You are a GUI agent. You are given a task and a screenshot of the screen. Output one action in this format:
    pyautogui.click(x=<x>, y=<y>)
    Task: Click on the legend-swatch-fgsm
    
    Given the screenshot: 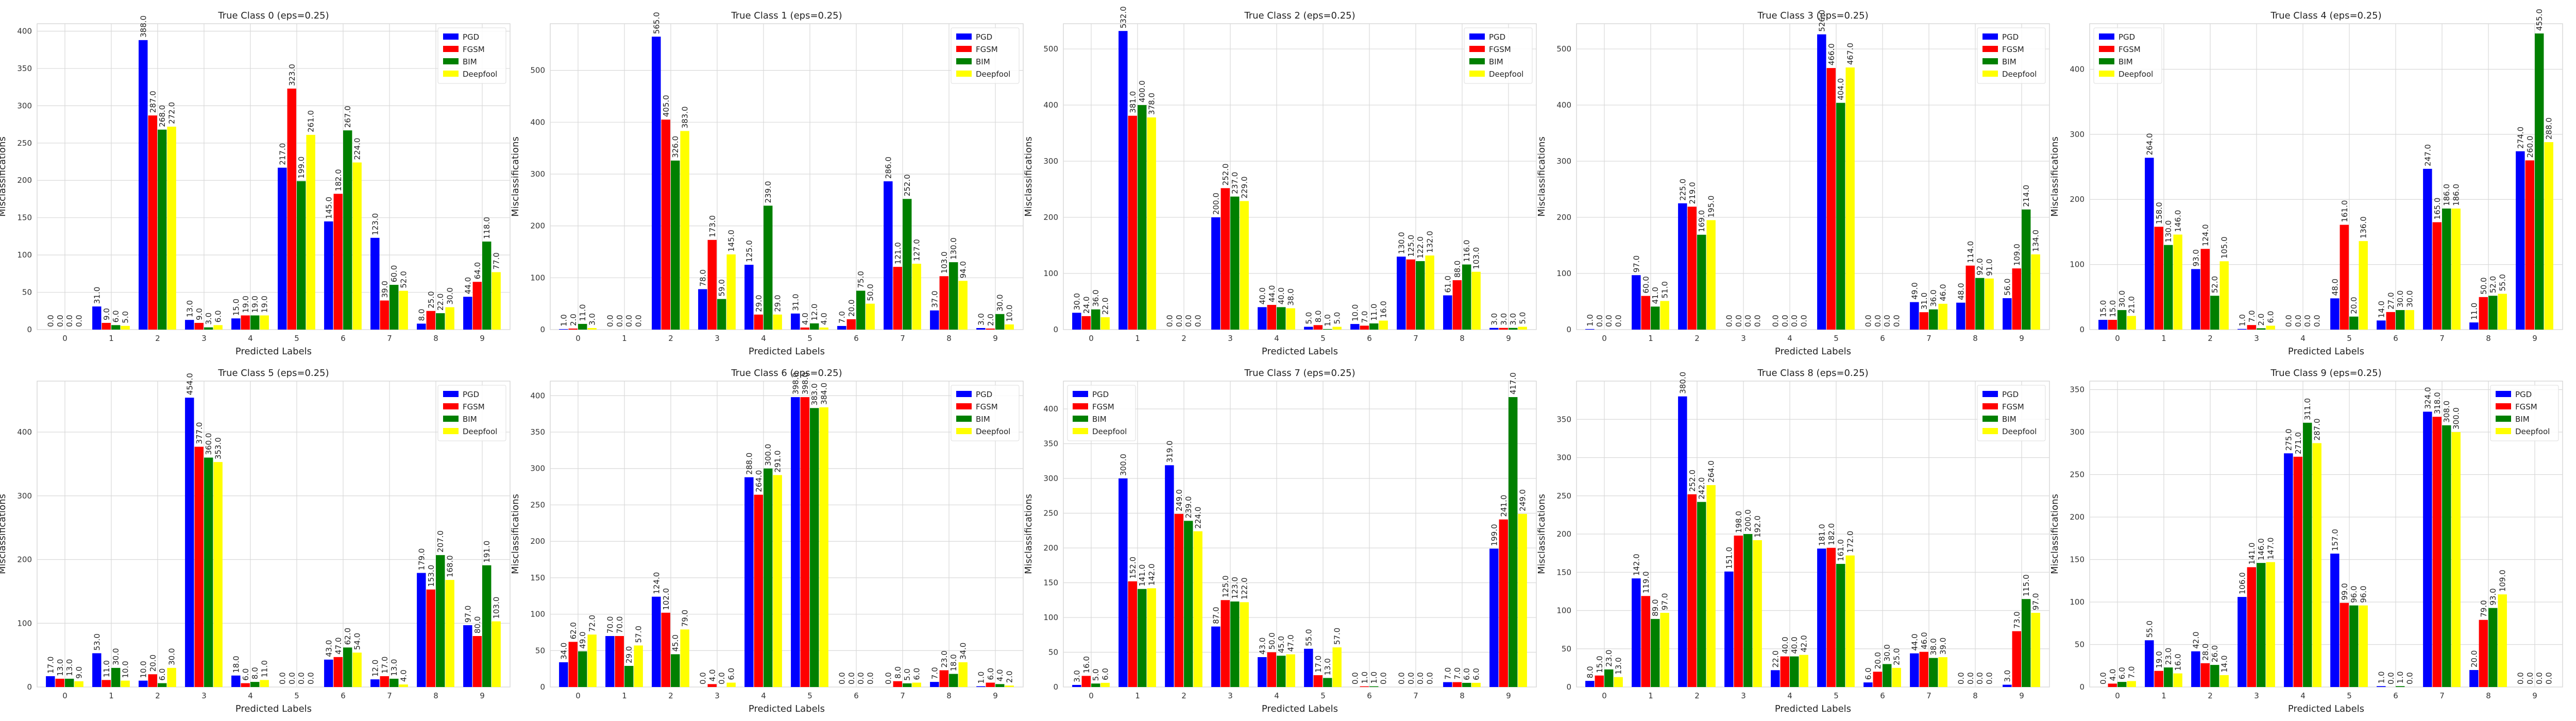 What is the action you would take?
    pyautogui.click(x=451, y=406)
    